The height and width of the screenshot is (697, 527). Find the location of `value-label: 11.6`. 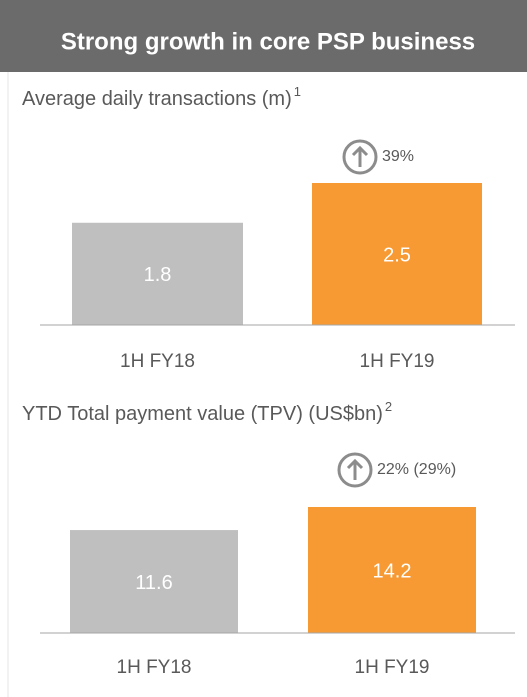

value-label: 11.6 is located at coordinates (153, 583).